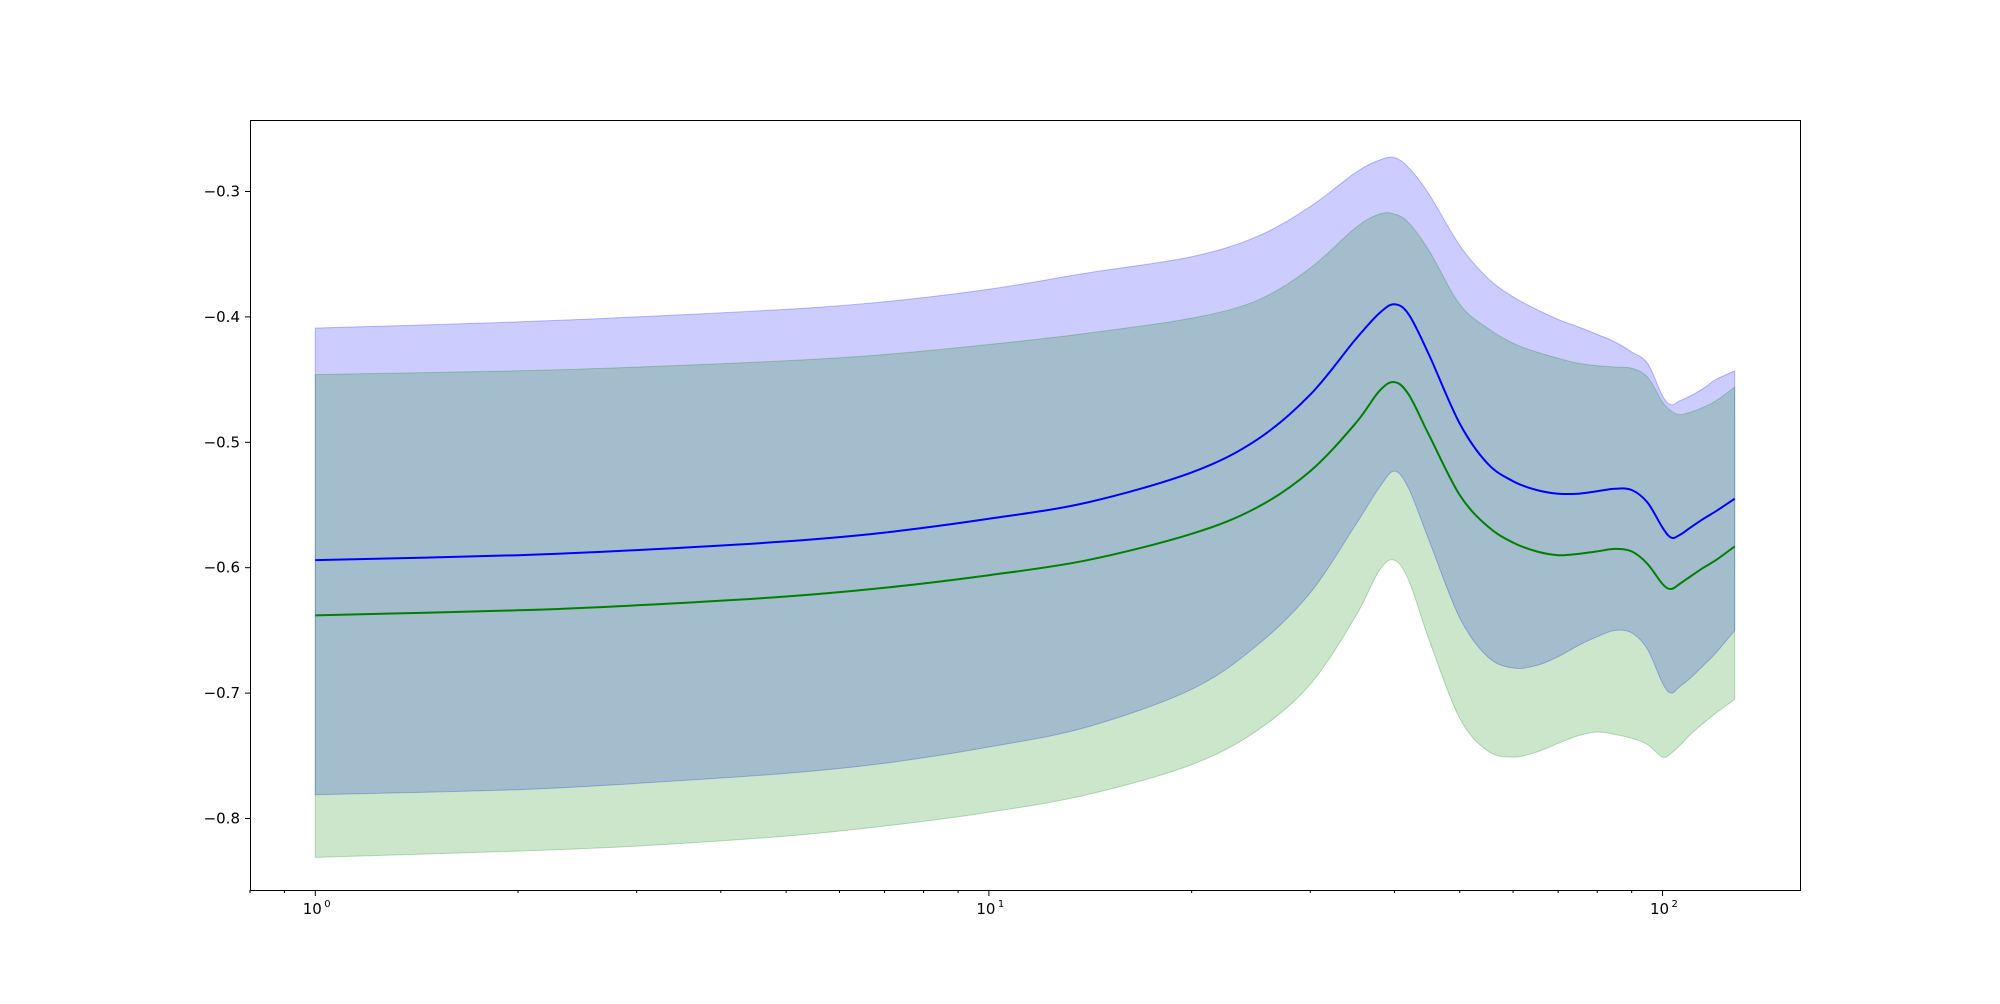  What do you see at coordinates (327, 904) in the screenshot?
I see `x-tick-exponent: 0` at bounding box center [327, 904].